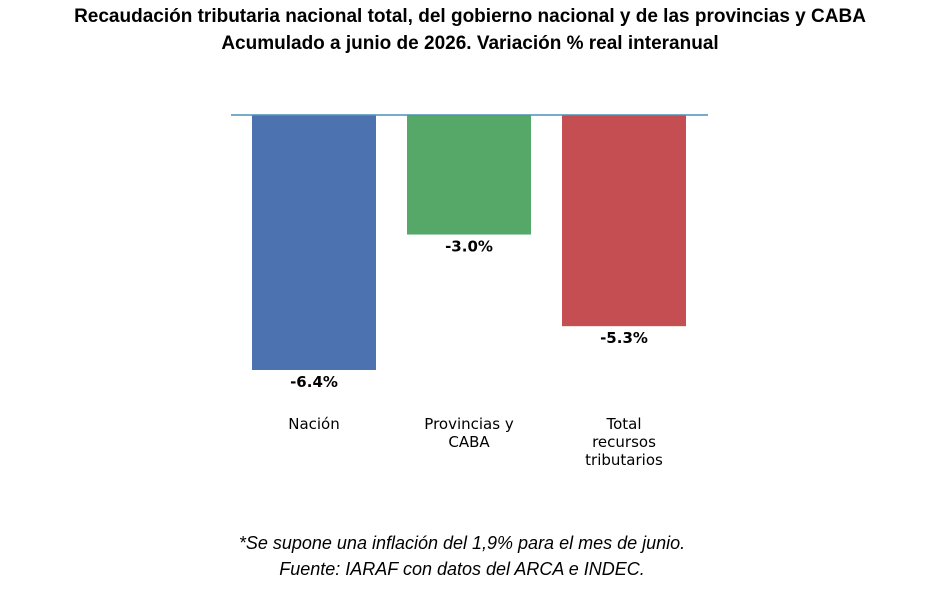  I want to click on category-label-0: Nación, so click(314, 424).